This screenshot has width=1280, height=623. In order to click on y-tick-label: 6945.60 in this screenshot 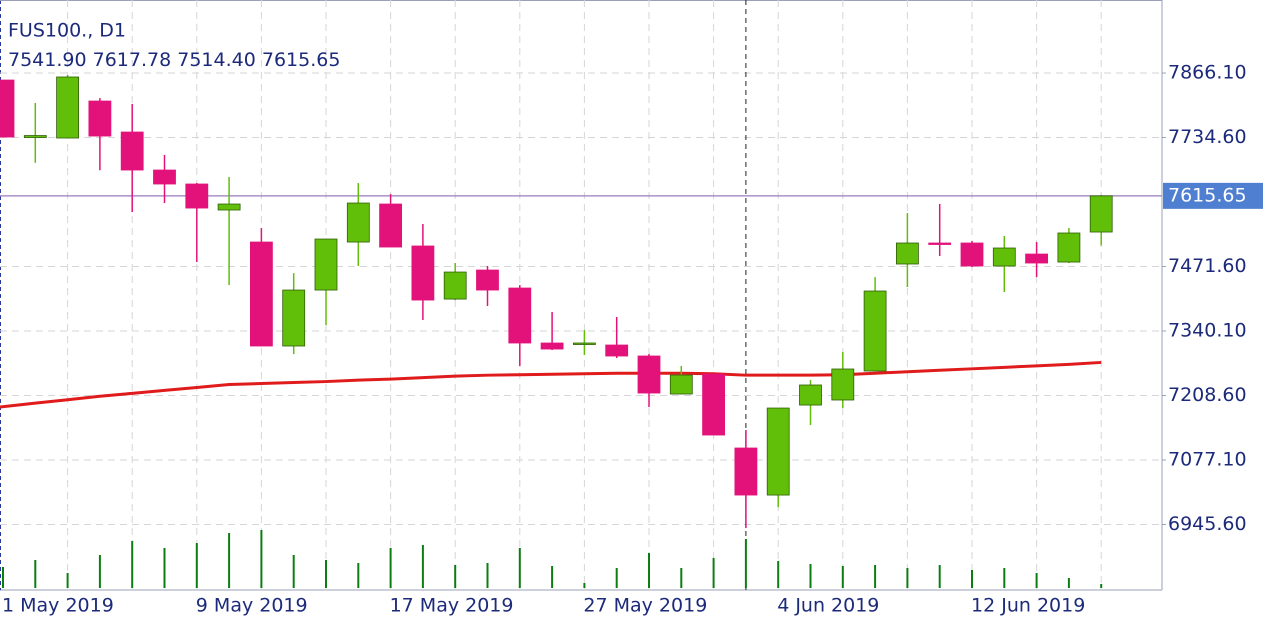, I will do `click(1207, 524)`.